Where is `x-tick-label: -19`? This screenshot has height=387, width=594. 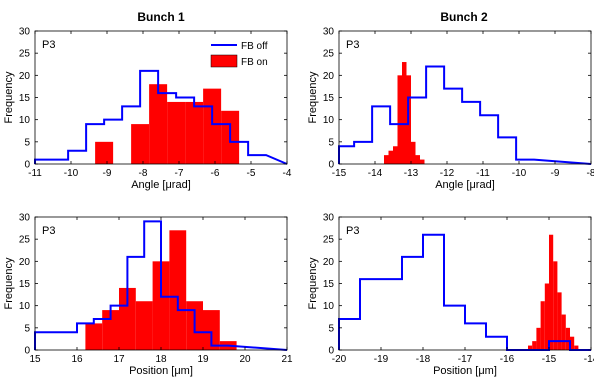 x-tick-label: -19 is located at coordinates (381, 359).